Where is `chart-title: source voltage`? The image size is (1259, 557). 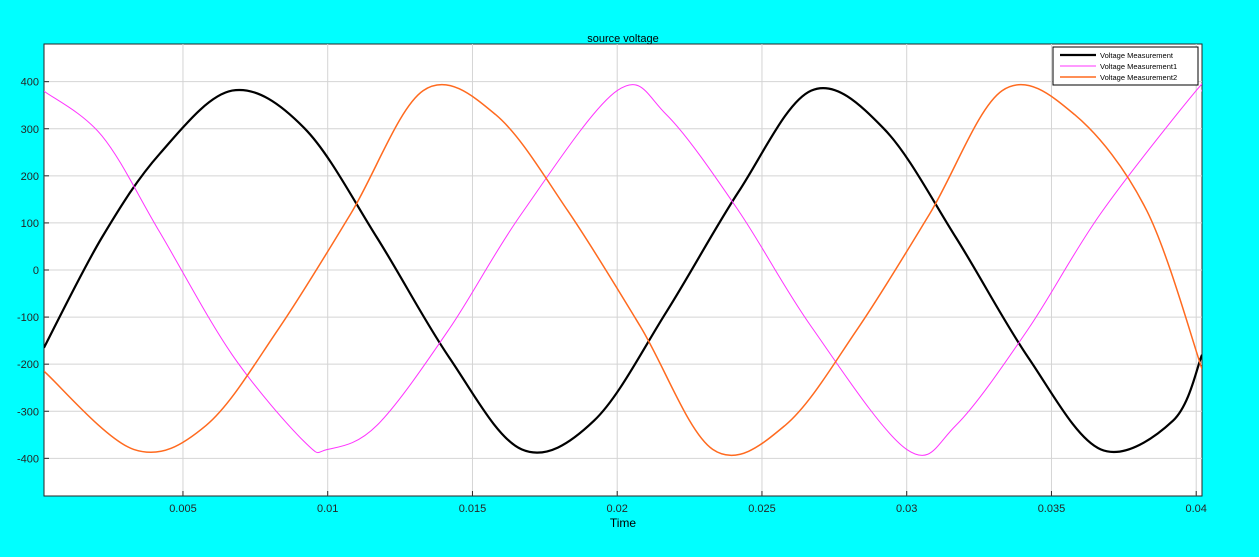
chart-title: source voltage is located at coordinates (623, 39).